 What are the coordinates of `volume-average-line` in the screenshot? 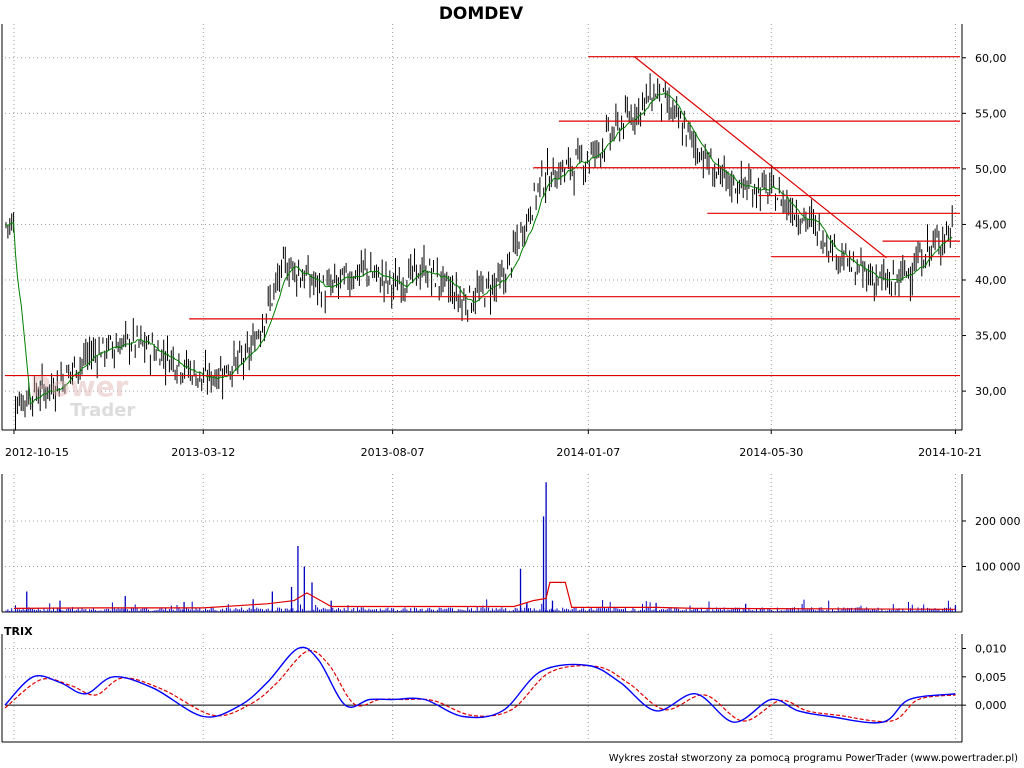 It's located at (484, 595).